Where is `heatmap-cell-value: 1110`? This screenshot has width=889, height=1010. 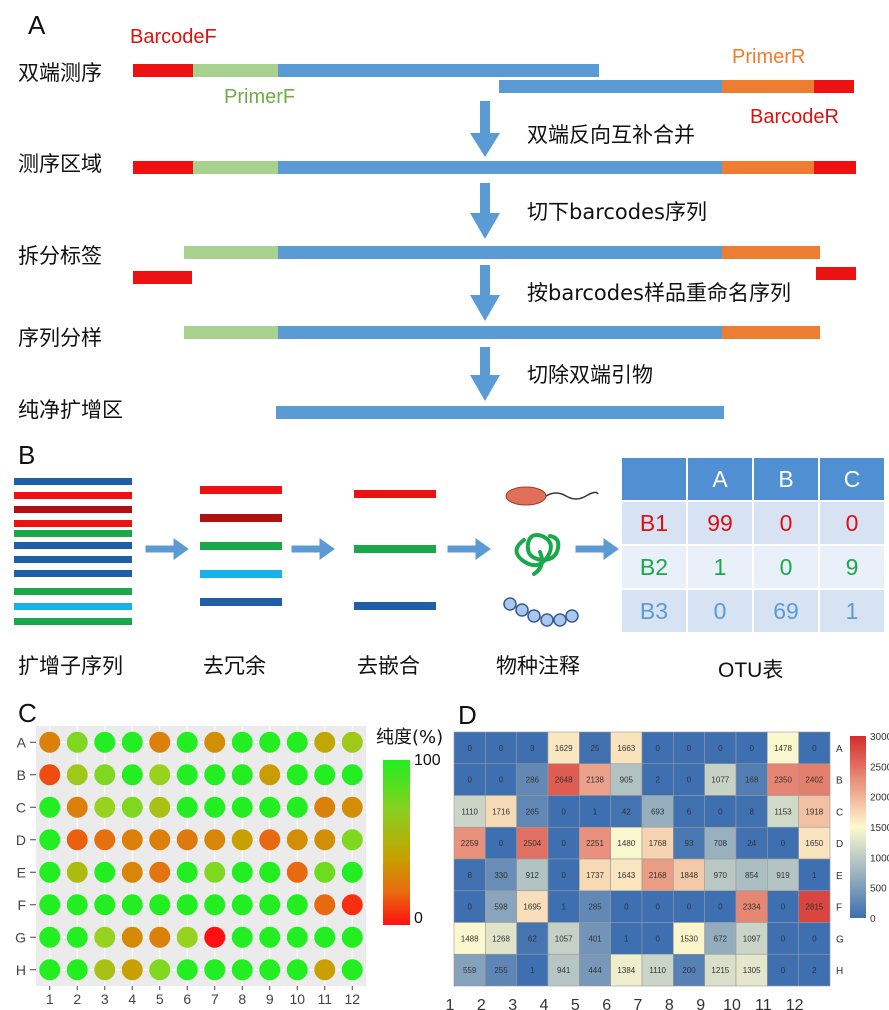 heatmap-cell-value: 1110 is located at coordinates (469, 811).